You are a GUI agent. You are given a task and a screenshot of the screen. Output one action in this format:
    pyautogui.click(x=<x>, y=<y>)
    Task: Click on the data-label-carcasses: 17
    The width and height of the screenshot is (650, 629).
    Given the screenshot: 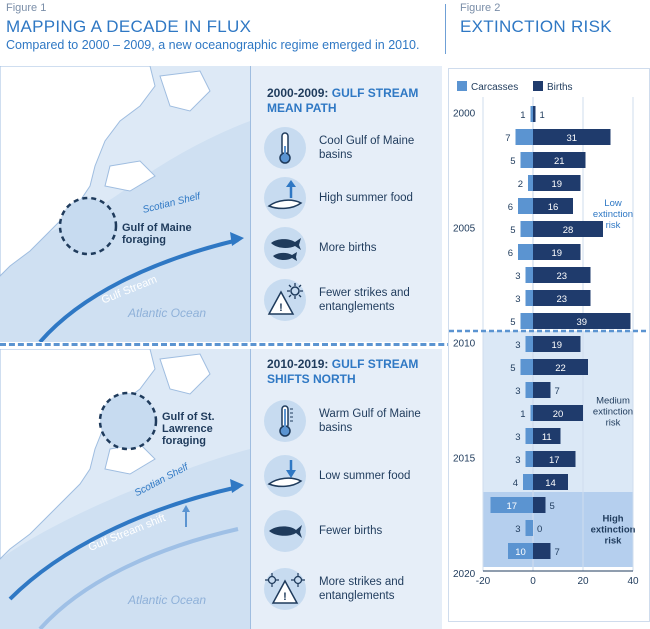 What is the action you would take?
    pyautogui.click(x=511, y=506)
    